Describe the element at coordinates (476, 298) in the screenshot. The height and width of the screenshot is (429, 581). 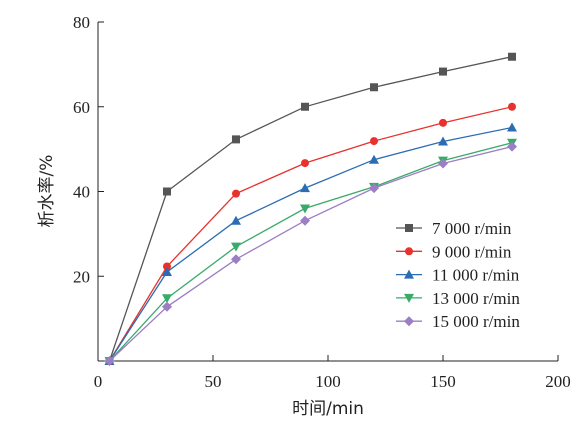
I see `legend-label: 13 000 r/min` at that location.